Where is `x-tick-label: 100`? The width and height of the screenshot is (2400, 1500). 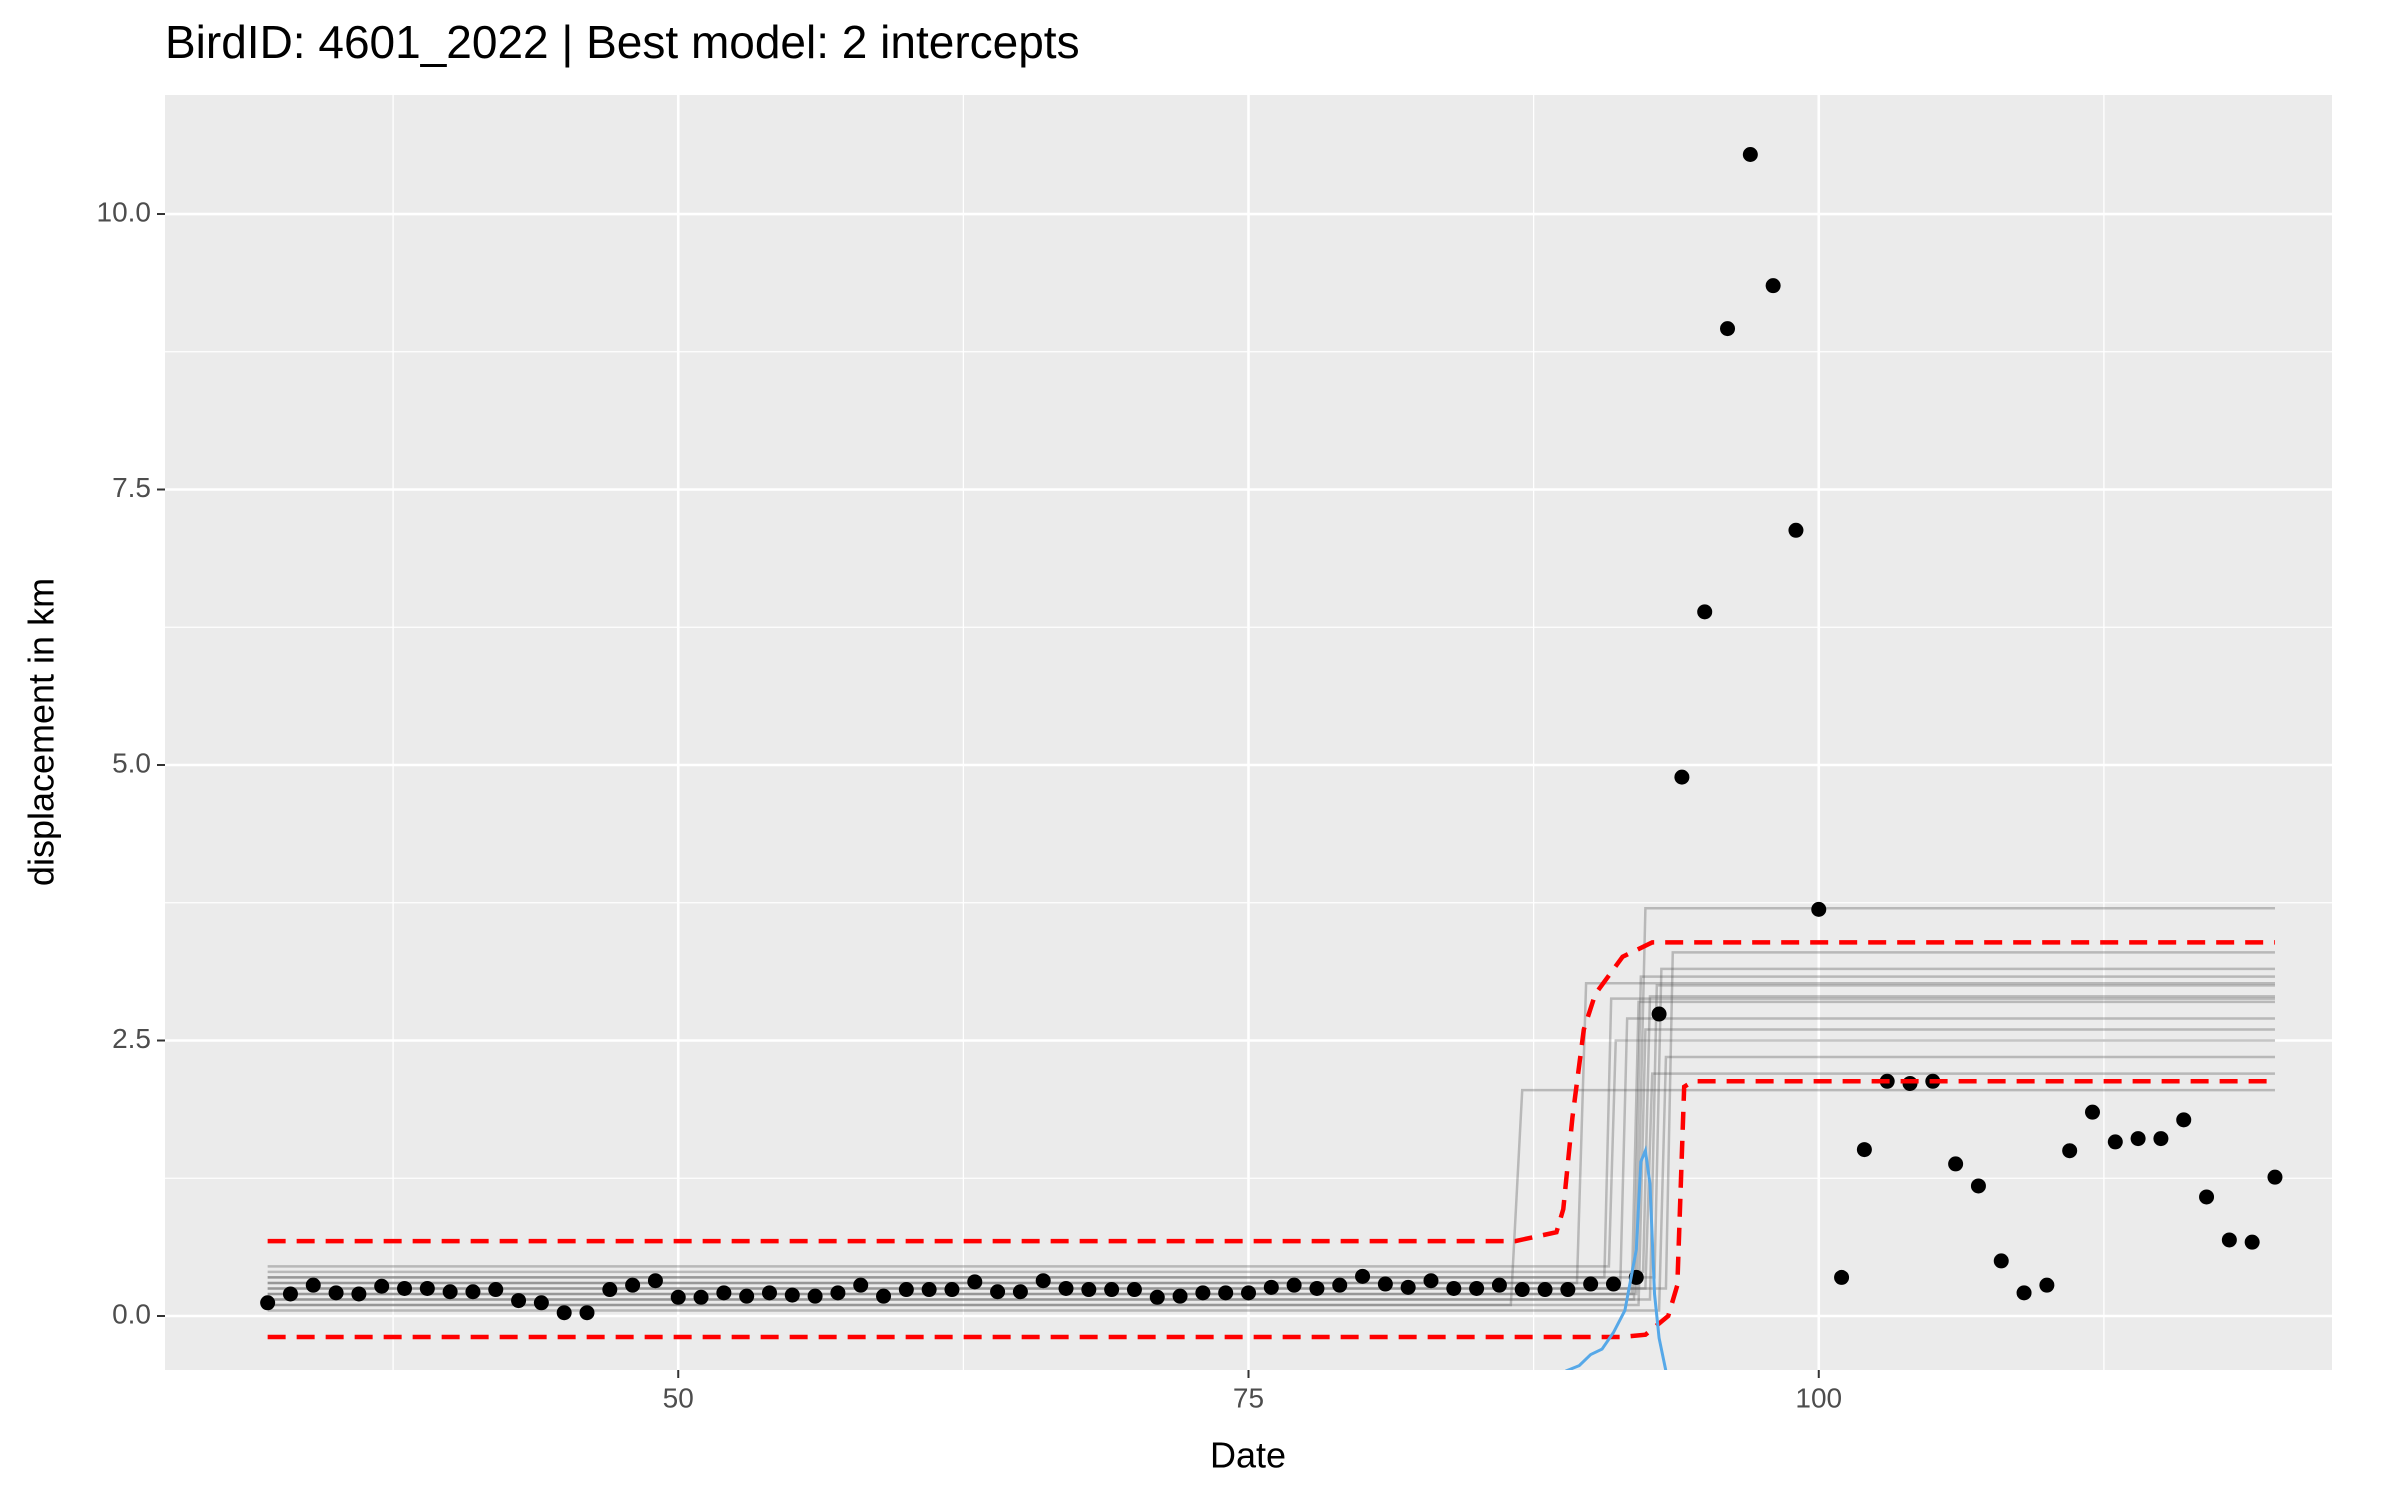 x-tick-label: 100 is located at coordinates (1818, 1397).